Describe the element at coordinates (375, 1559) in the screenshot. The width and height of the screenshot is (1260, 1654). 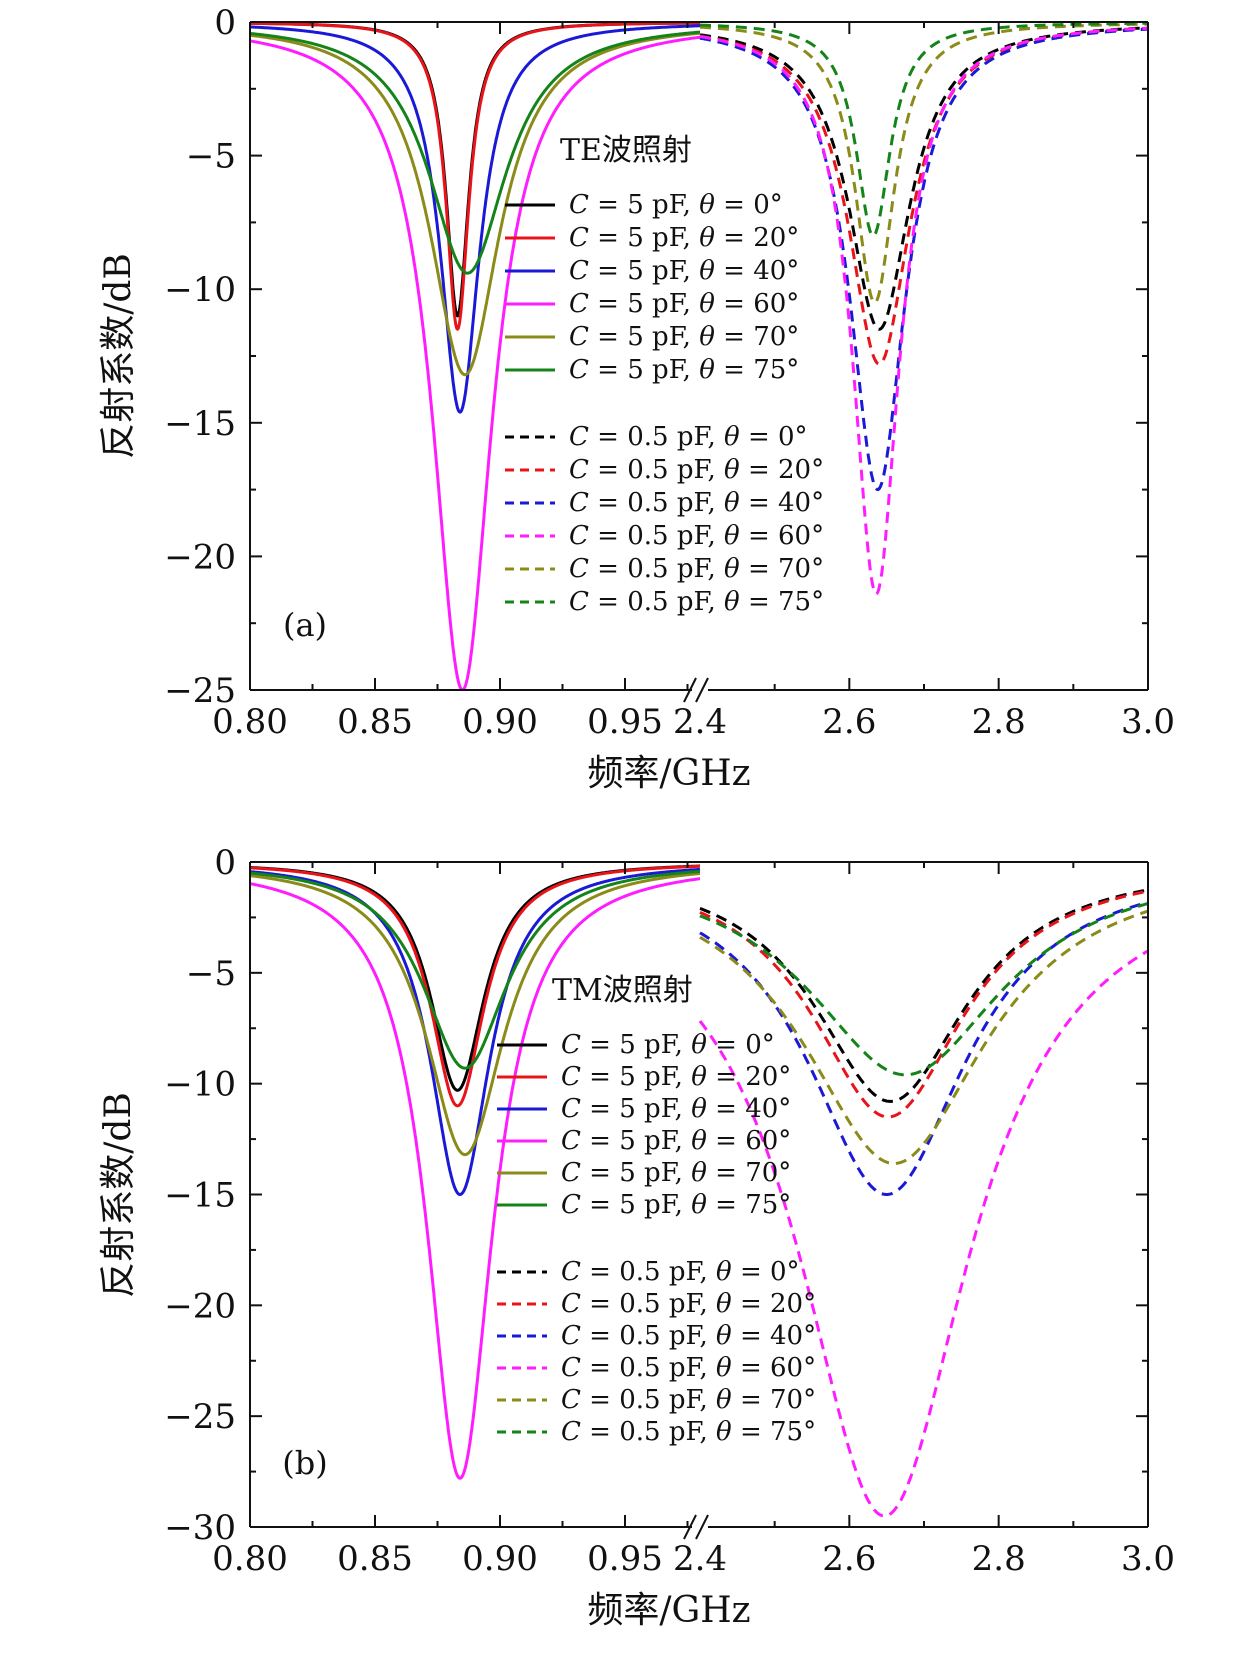
I see `x-tick-label: 0.85` at that location.